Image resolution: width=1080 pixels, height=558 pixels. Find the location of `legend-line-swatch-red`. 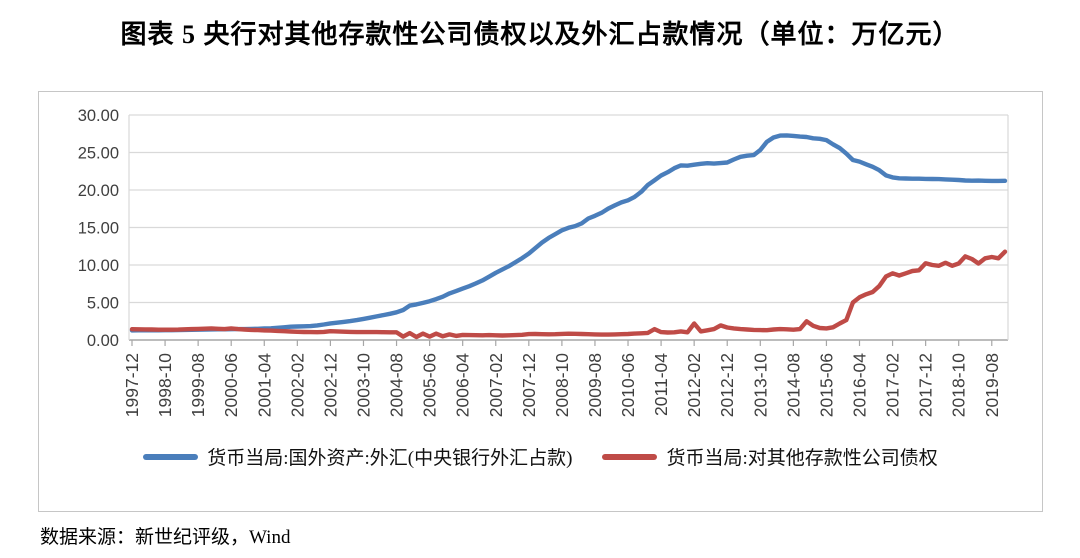

legend-line-swatch-red is located at coordinates (630, 456).